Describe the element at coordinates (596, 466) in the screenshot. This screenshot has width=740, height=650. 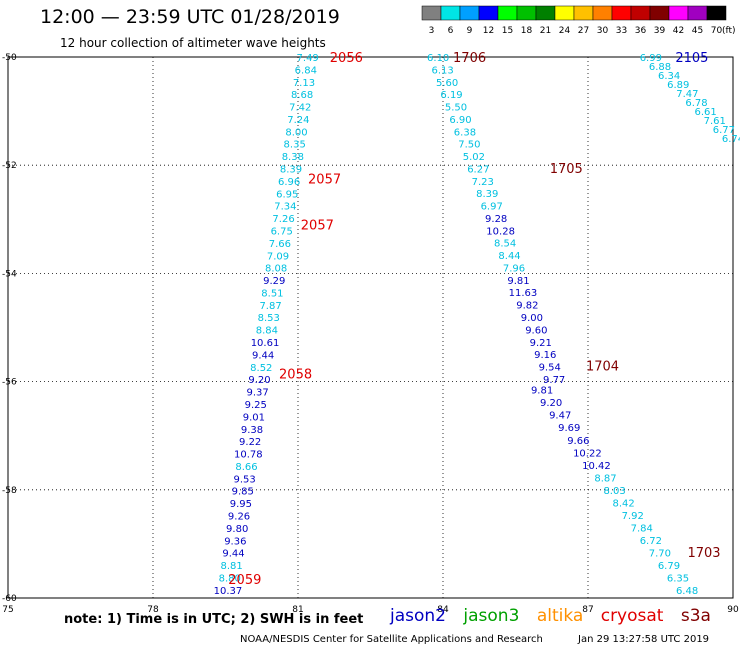
I see `swh-value: 10.42` at that location.